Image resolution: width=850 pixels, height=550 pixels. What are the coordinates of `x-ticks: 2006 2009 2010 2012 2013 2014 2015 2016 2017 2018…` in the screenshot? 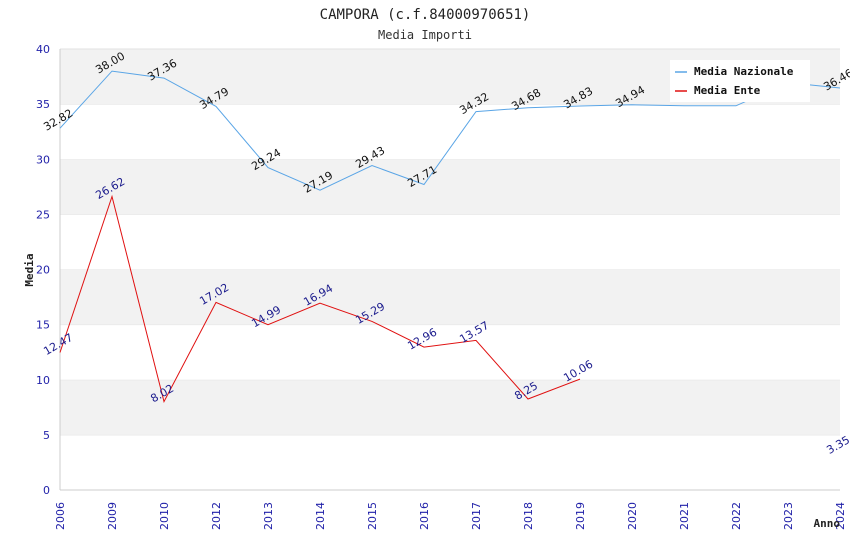 It's located at (450, 516).